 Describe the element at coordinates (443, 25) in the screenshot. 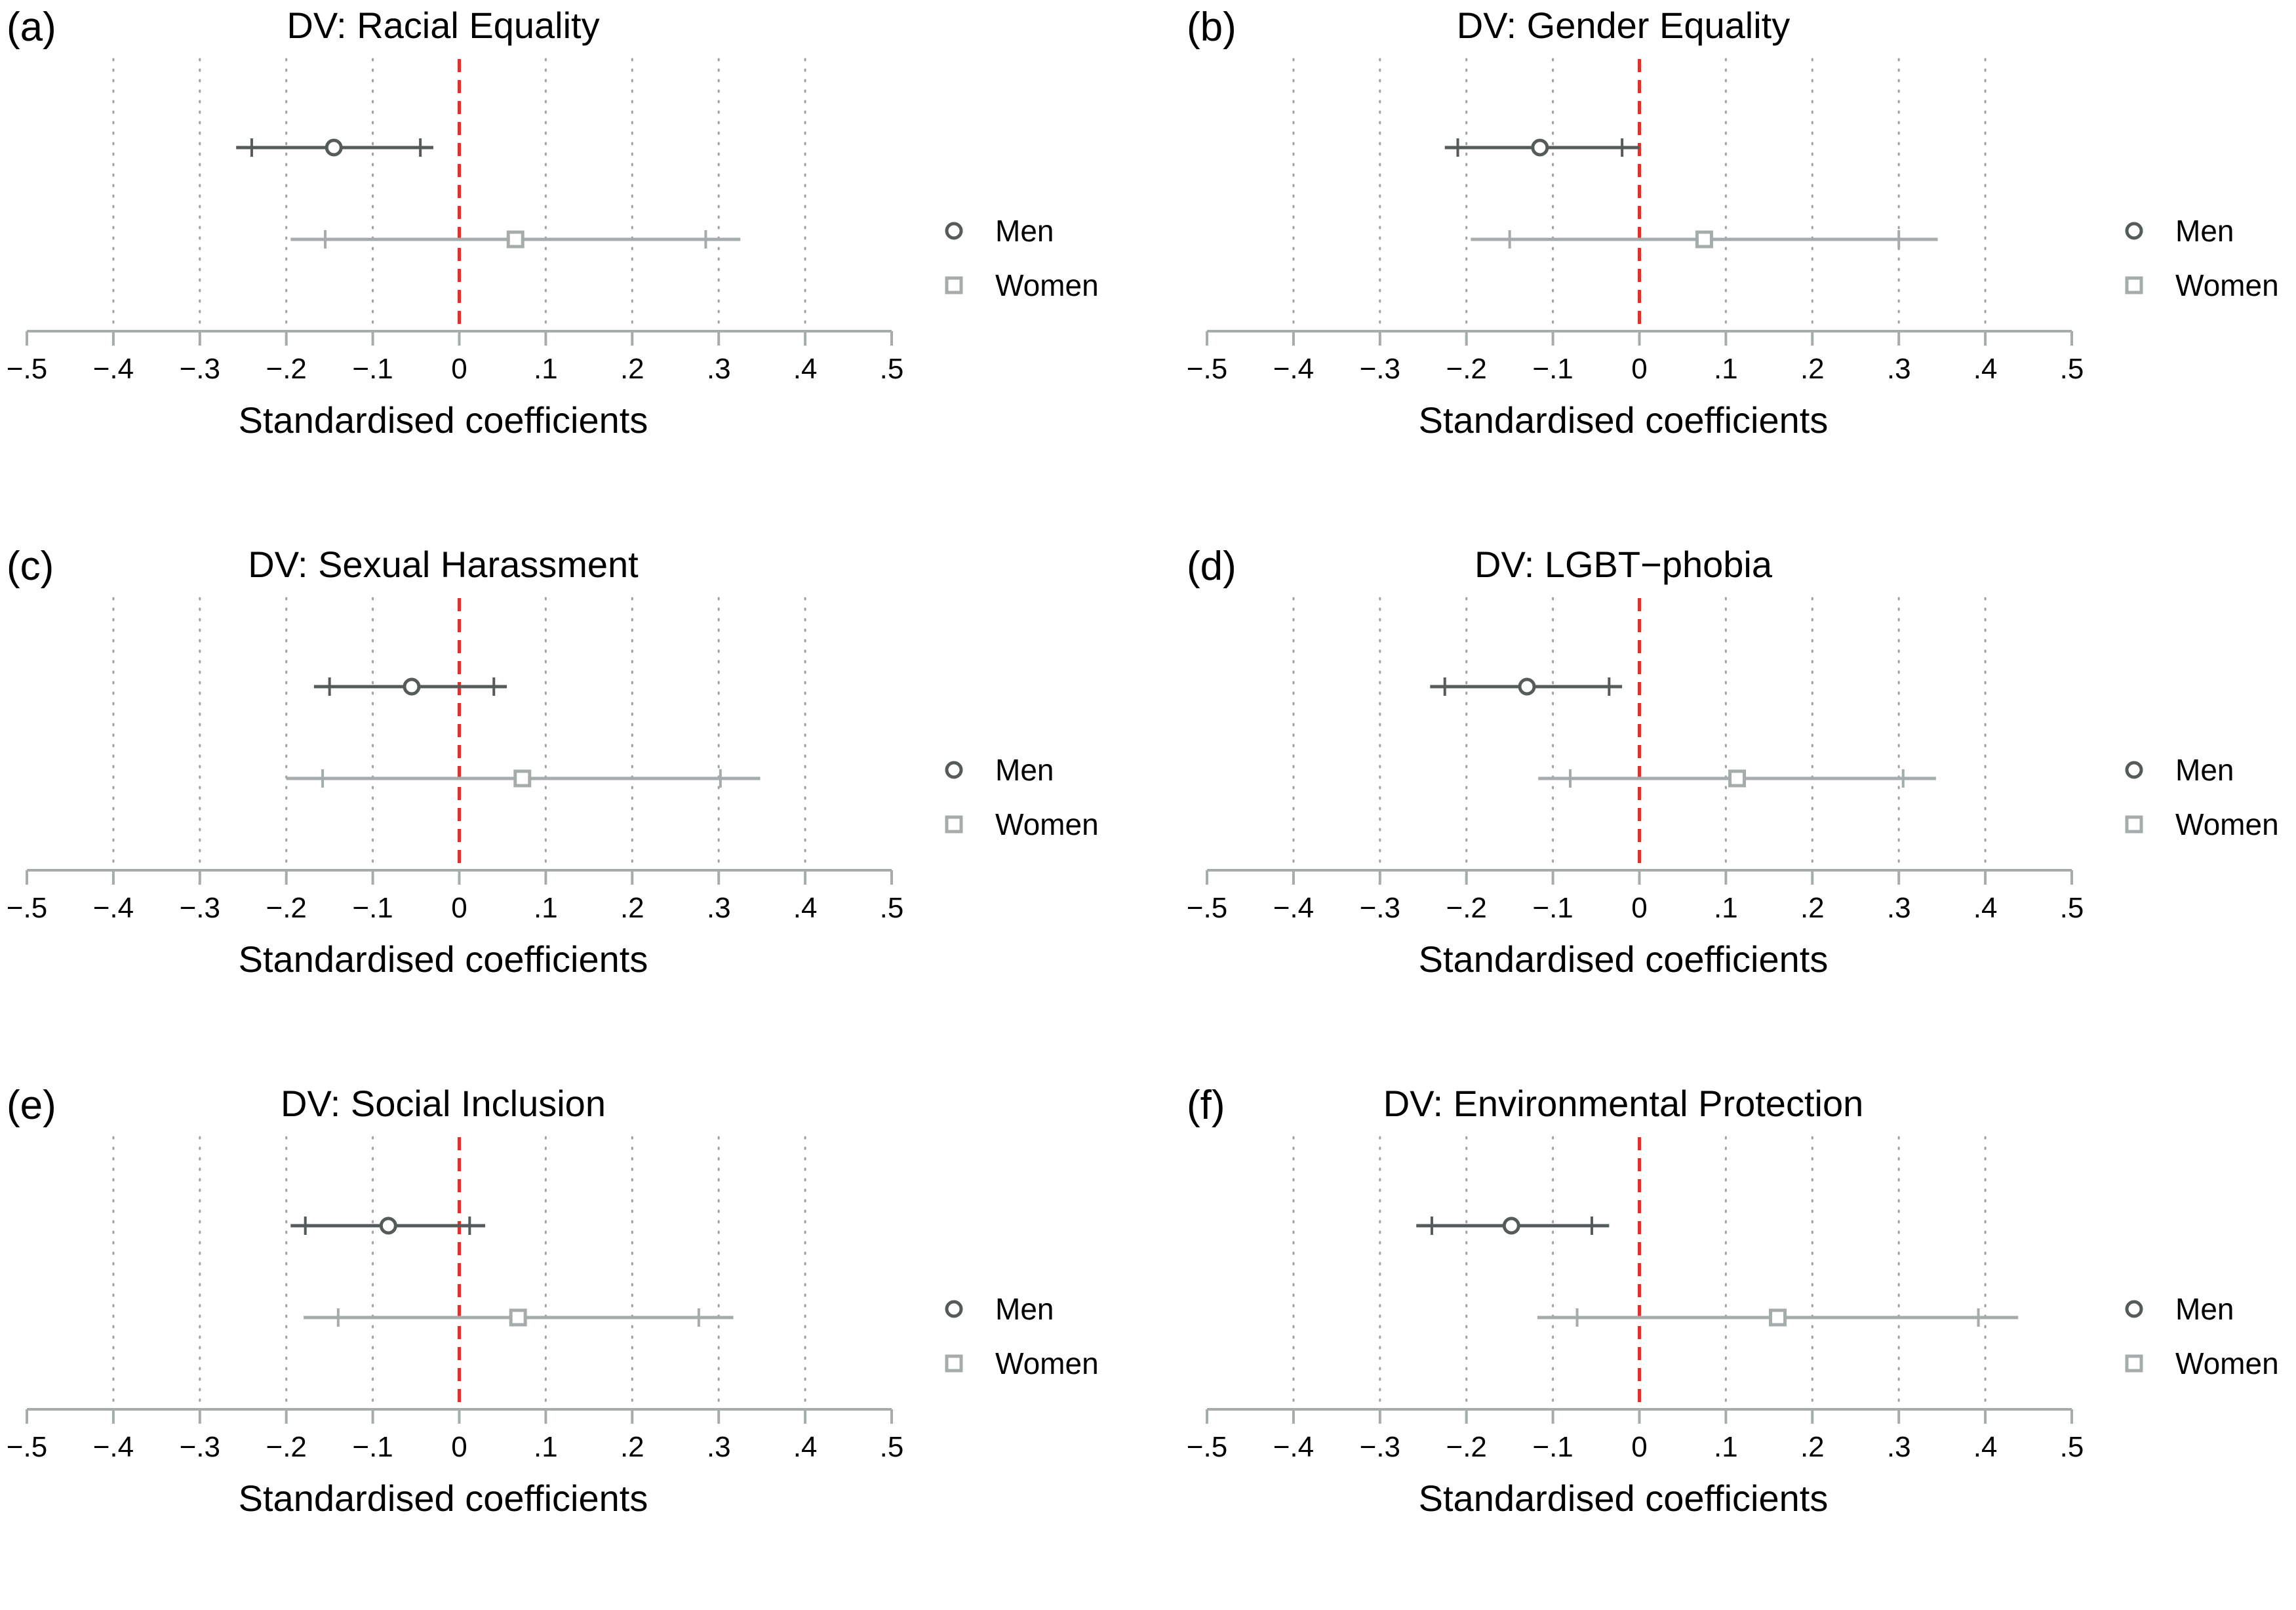

I see `panel-title: DV: Racial Equality` at that location.